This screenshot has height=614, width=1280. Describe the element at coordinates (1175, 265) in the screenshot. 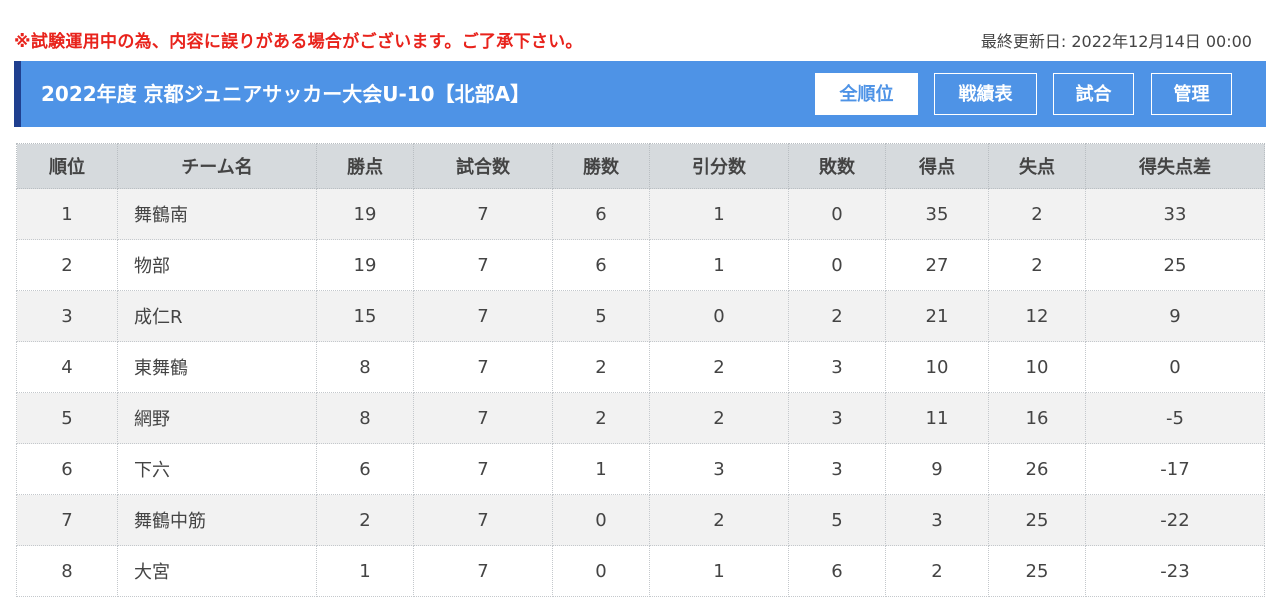

I see `cell-goal-difference: 25` at that location.